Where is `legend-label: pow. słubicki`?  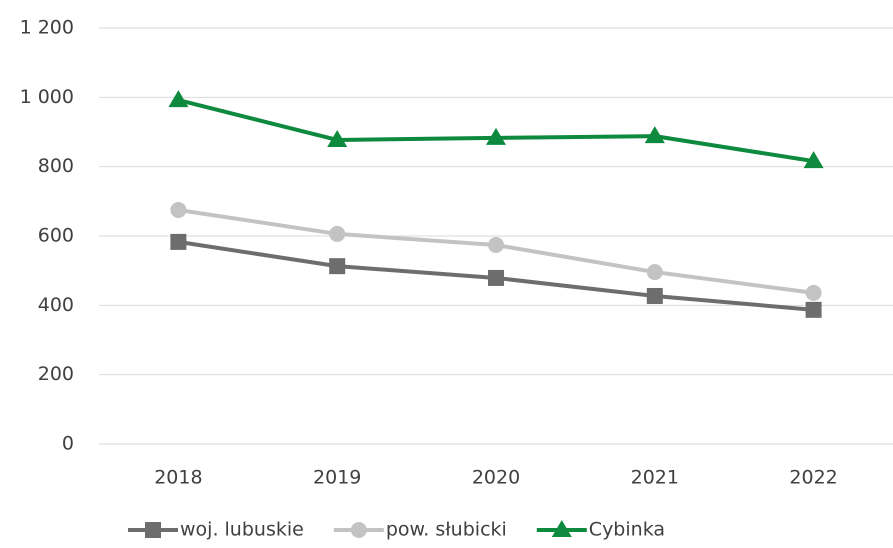
legend-label: pow. słubicki is located at coordinates (446, 530).